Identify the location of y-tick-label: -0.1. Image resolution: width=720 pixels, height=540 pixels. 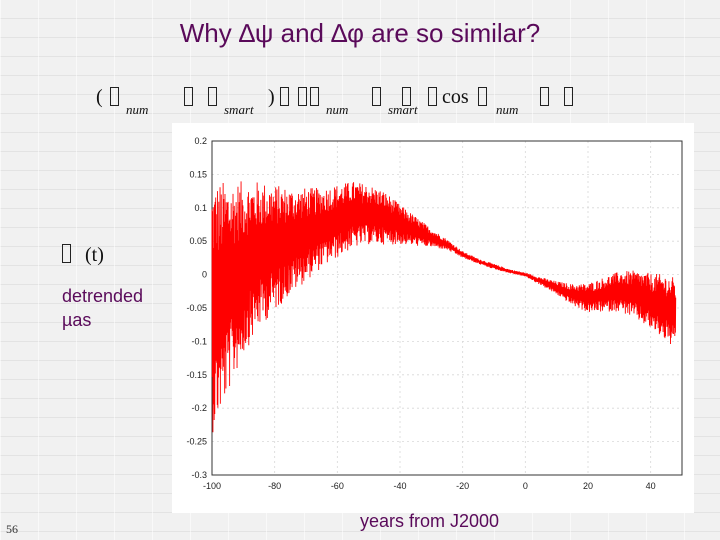
(199, 341).